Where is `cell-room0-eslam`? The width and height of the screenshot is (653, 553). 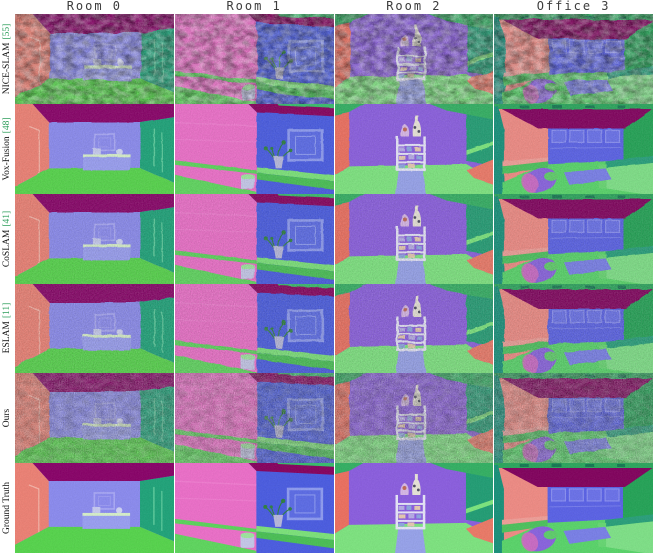 cell-room0-eslam is located at coordinates (94, 328).